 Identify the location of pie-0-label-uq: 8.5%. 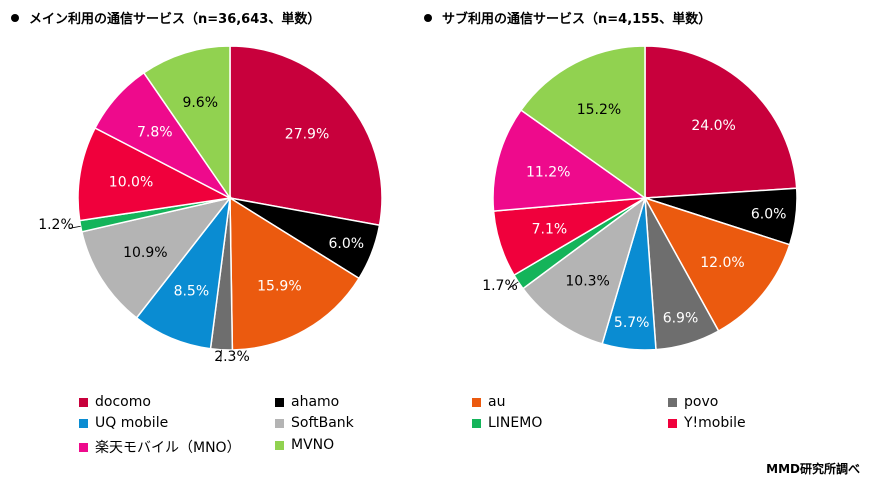
(192, 292).